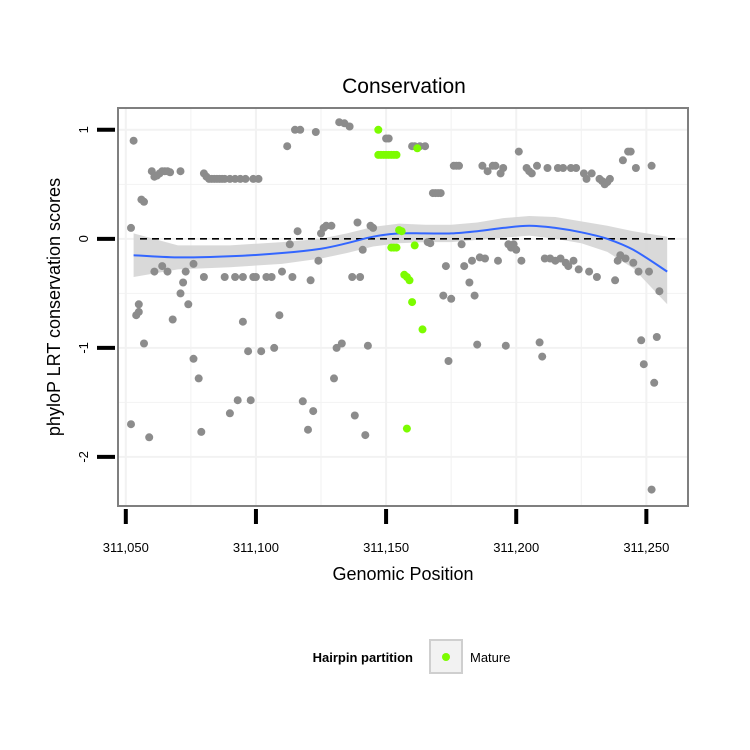  I want to click on x-tick-label: 311,250, so click(646, 547).